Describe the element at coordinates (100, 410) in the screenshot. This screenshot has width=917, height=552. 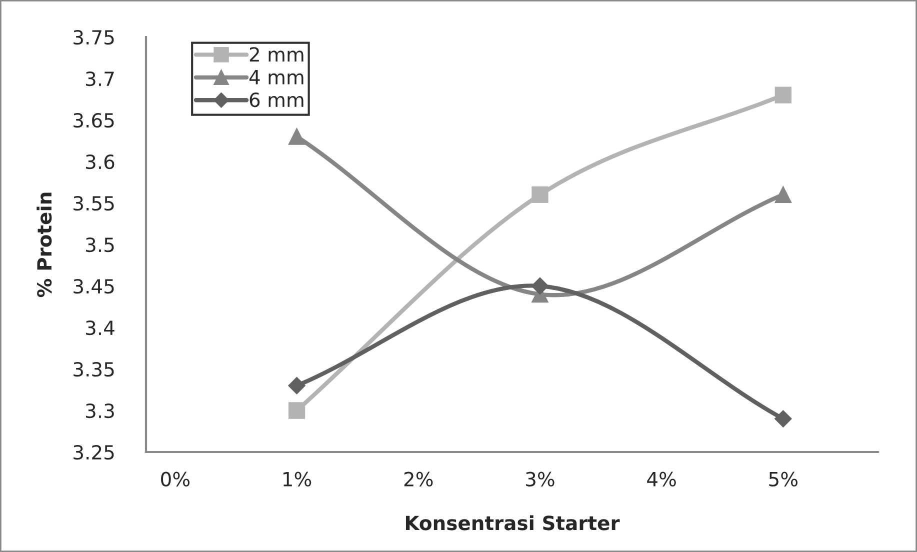
I see `y-tick-label: 3.3` at that location.